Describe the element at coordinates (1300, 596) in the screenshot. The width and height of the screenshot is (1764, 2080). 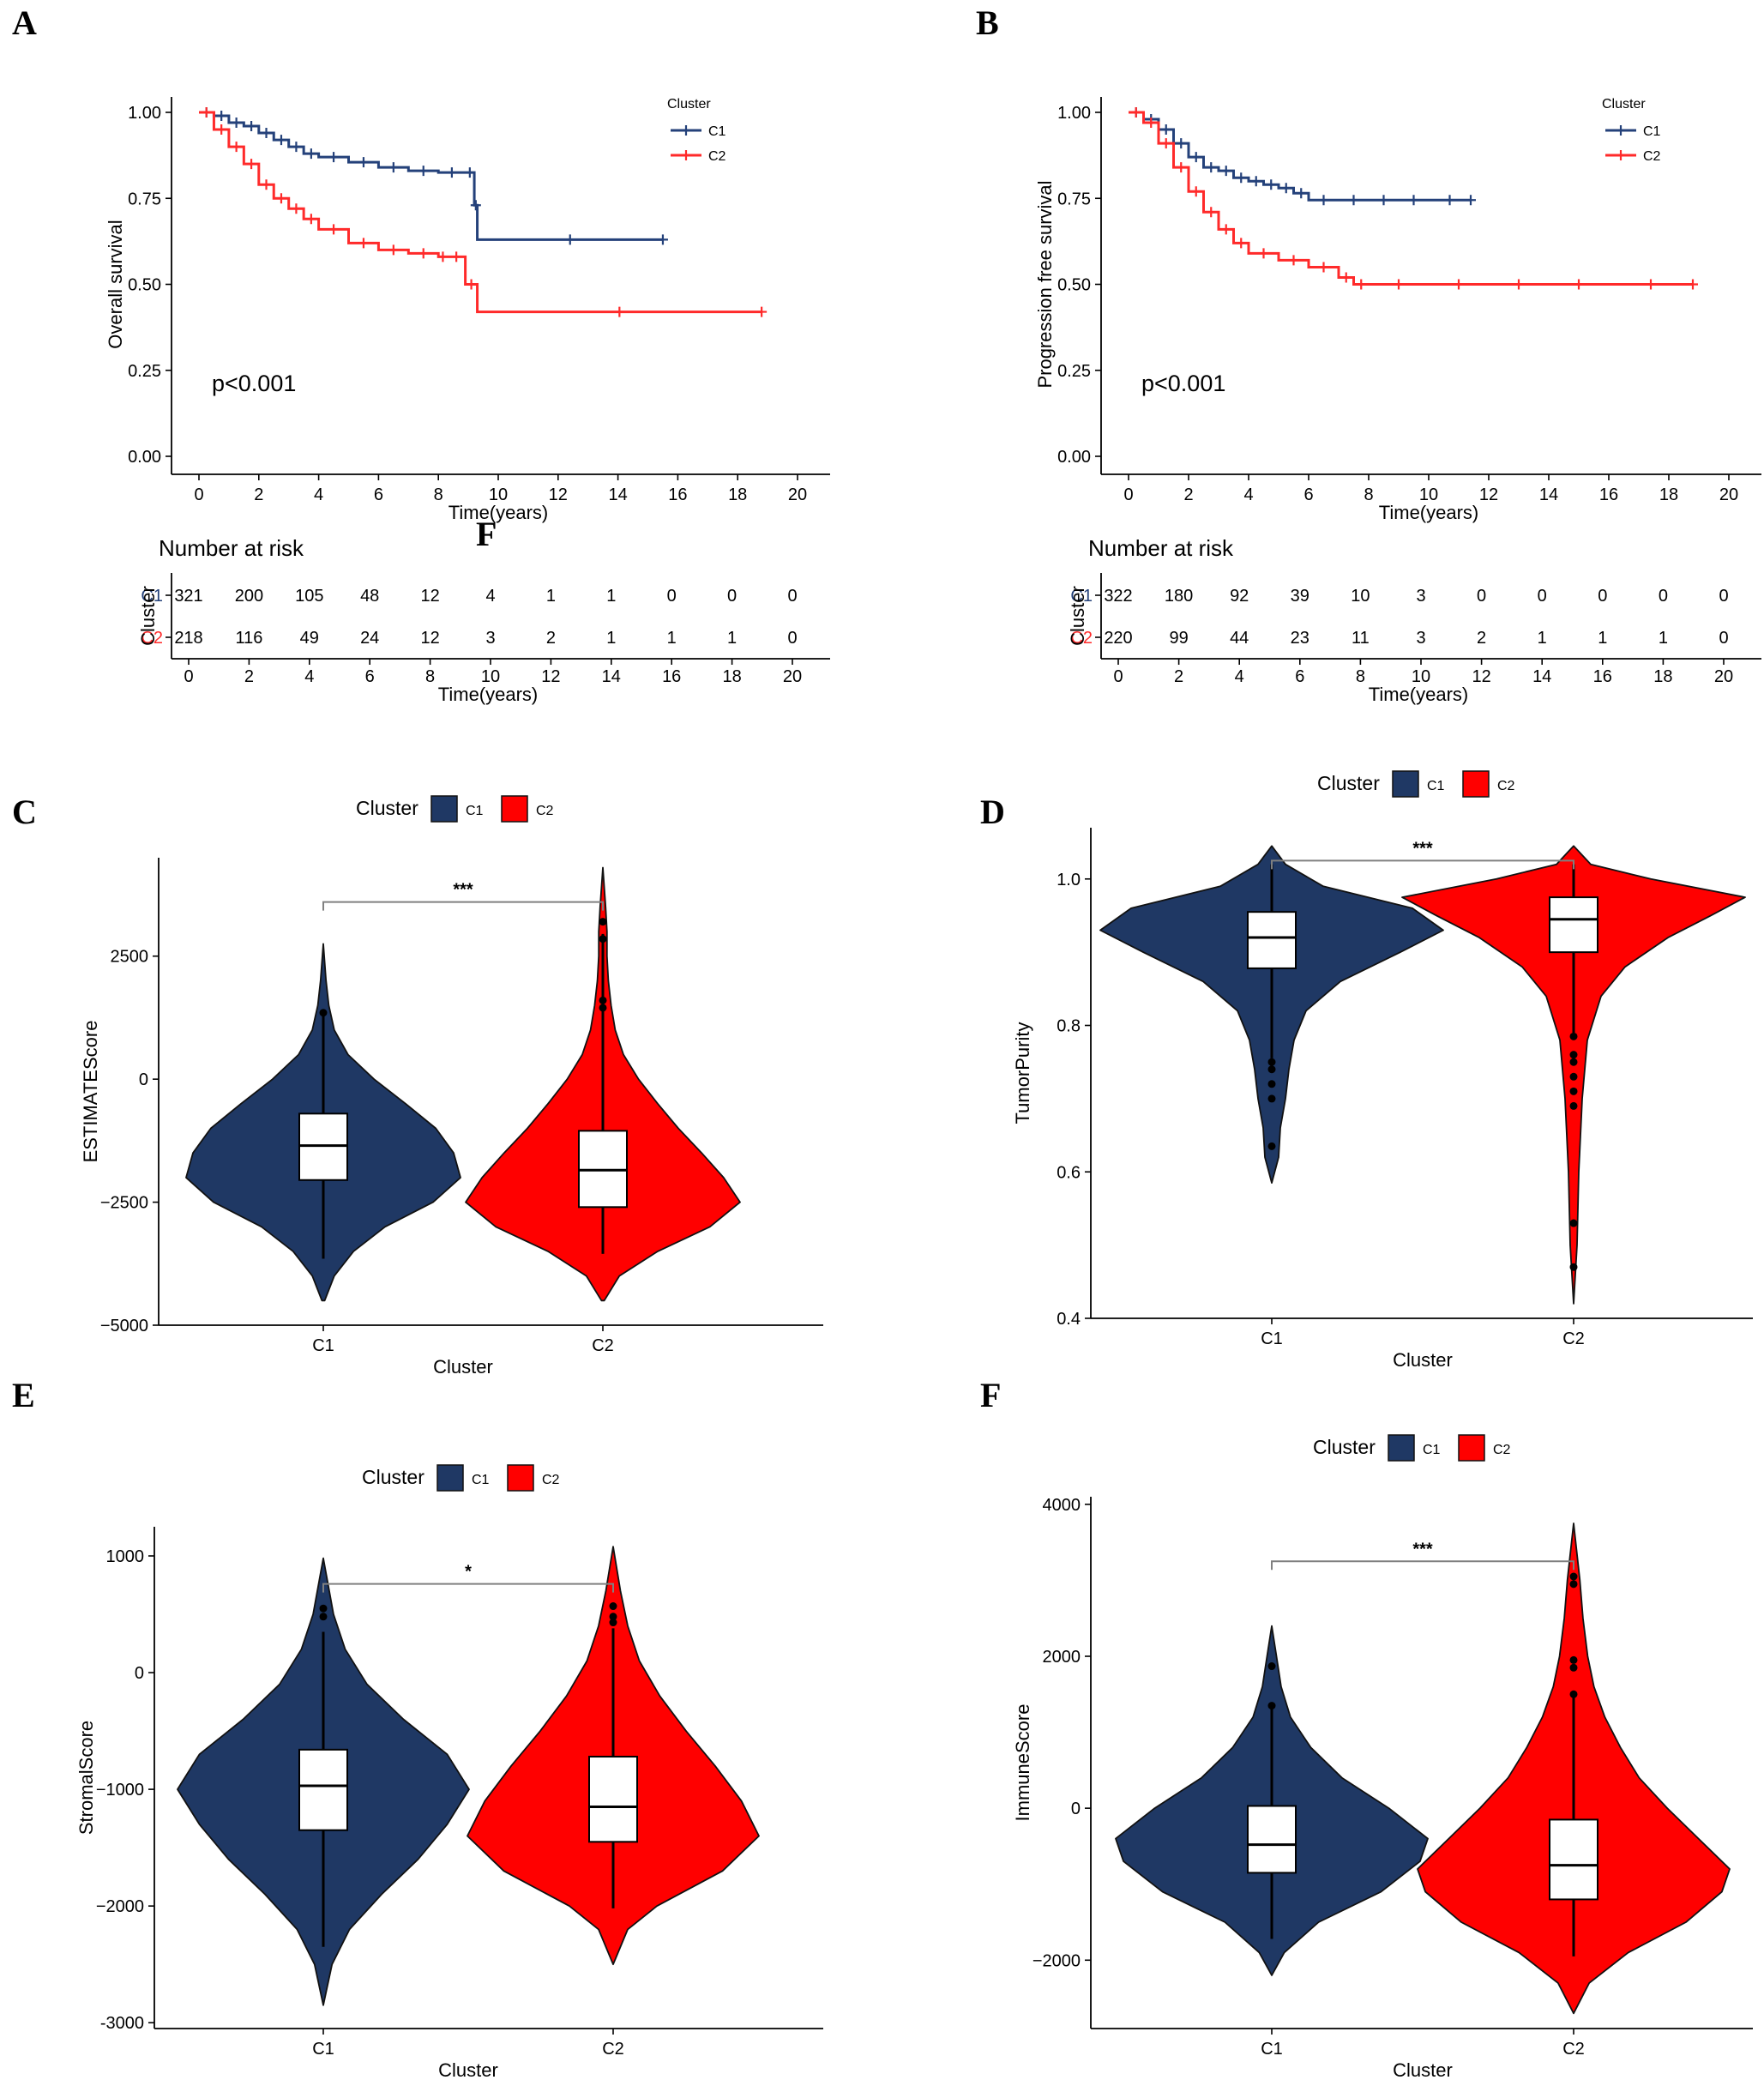
I see `risk-cell: 39` at that location.